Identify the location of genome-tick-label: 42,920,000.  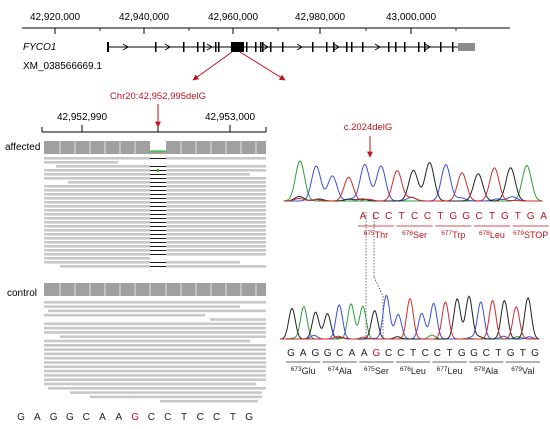
(55, 17).